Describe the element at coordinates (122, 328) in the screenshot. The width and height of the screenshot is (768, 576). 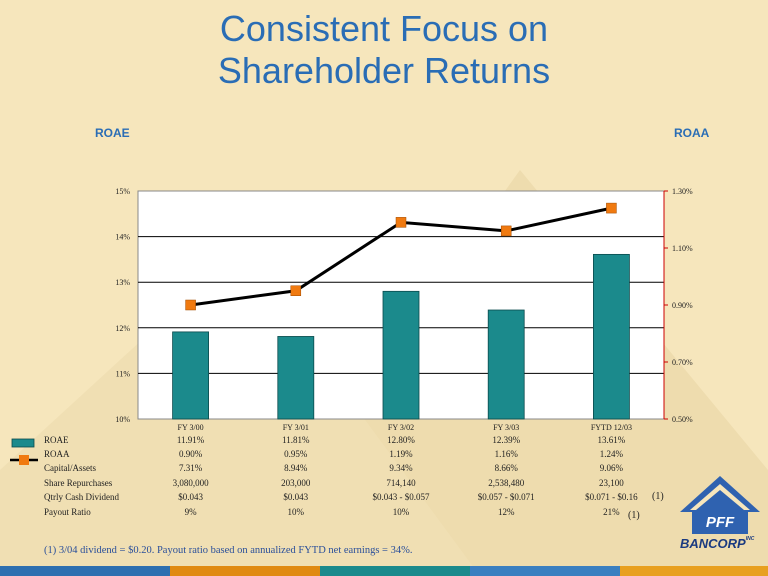
I see `left-tick-label: 12%` at that location.